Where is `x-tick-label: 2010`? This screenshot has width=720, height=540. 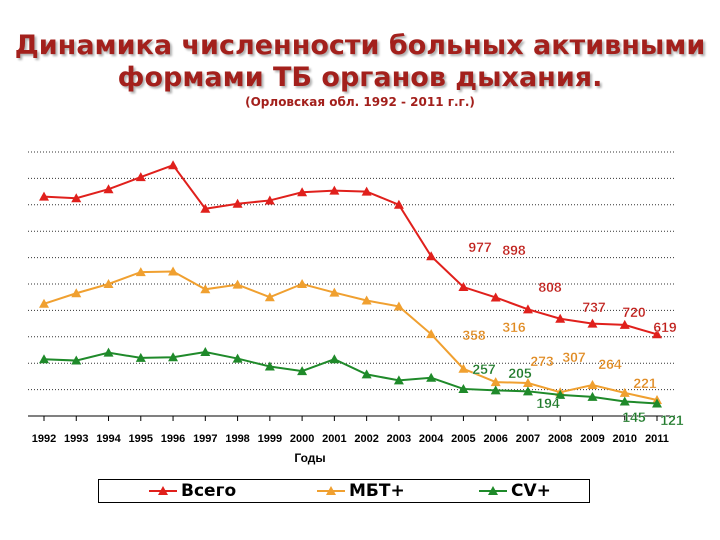
x-tick-label: 2010 is located at coordinates (624, 439).